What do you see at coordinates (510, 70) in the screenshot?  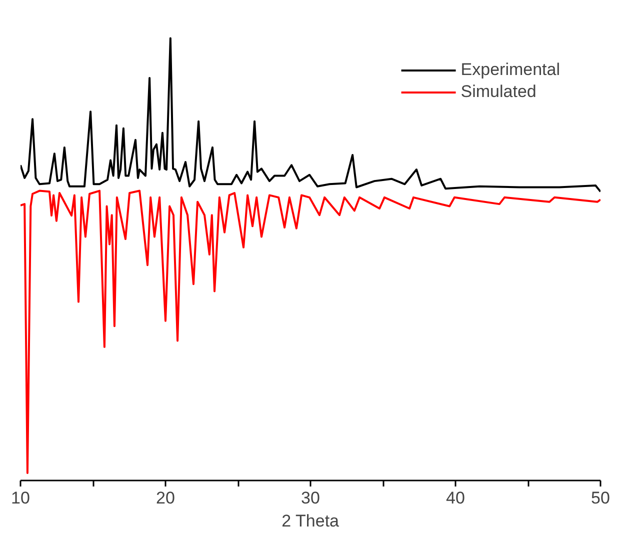 I see `legend-label: Experimental` at bounding box center [510, 70].